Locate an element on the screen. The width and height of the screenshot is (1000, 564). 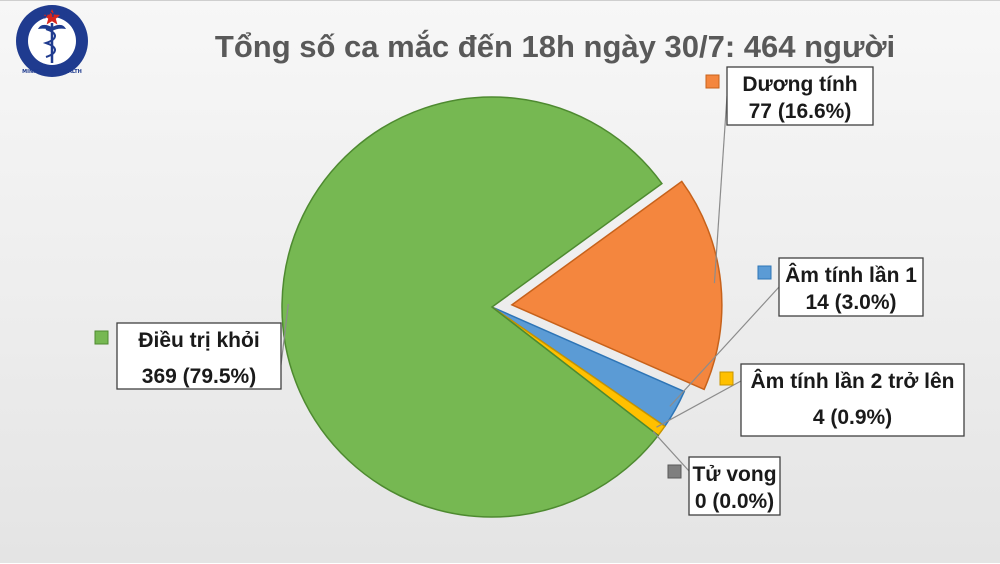
label-name-am-tinh-lan-2-tro-len: Âm tính lần 2 trở lên is located at coordinates (853, 381).